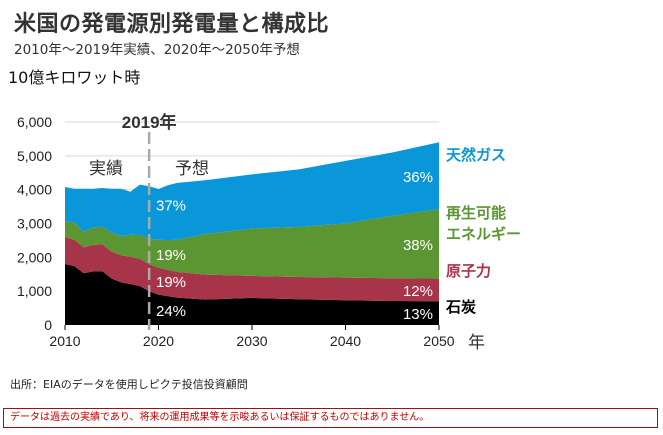 The image size is (663, 435). I want to click on x-axis-label: 年, so click(476, 343).